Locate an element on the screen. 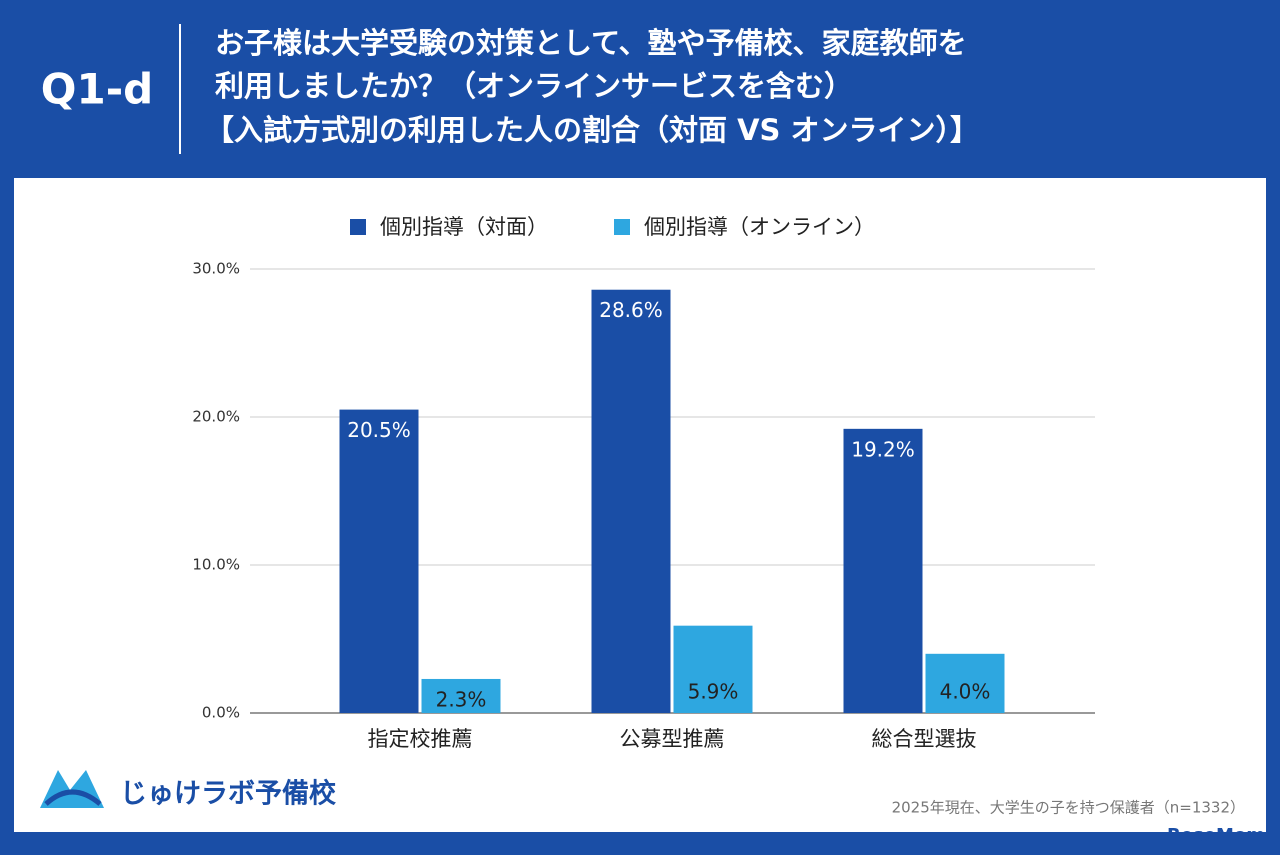  y-tick-label: 20.0% is located at coordinates (216, 417).